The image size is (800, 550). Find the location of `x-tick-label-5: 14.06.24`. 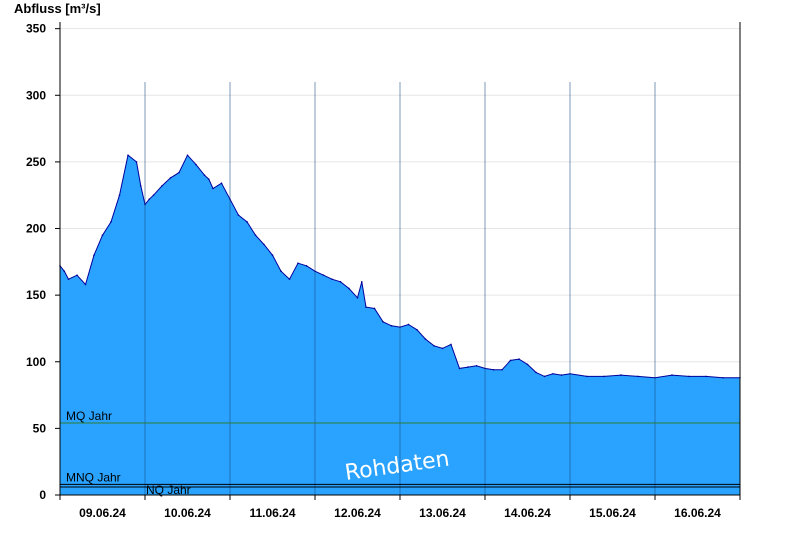

x-tick-label-5: 14.06.24 is located at coordinates (527, 513).